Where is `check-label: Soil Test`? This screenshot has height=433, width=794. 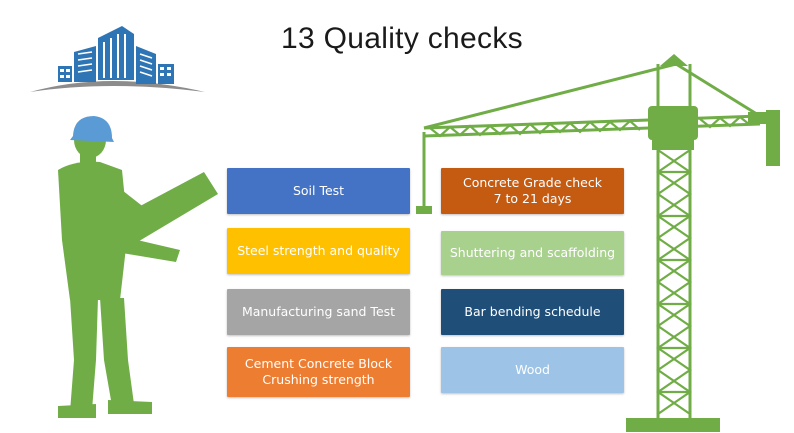 check-label: Soil Test is located at coordinates (318, 190).